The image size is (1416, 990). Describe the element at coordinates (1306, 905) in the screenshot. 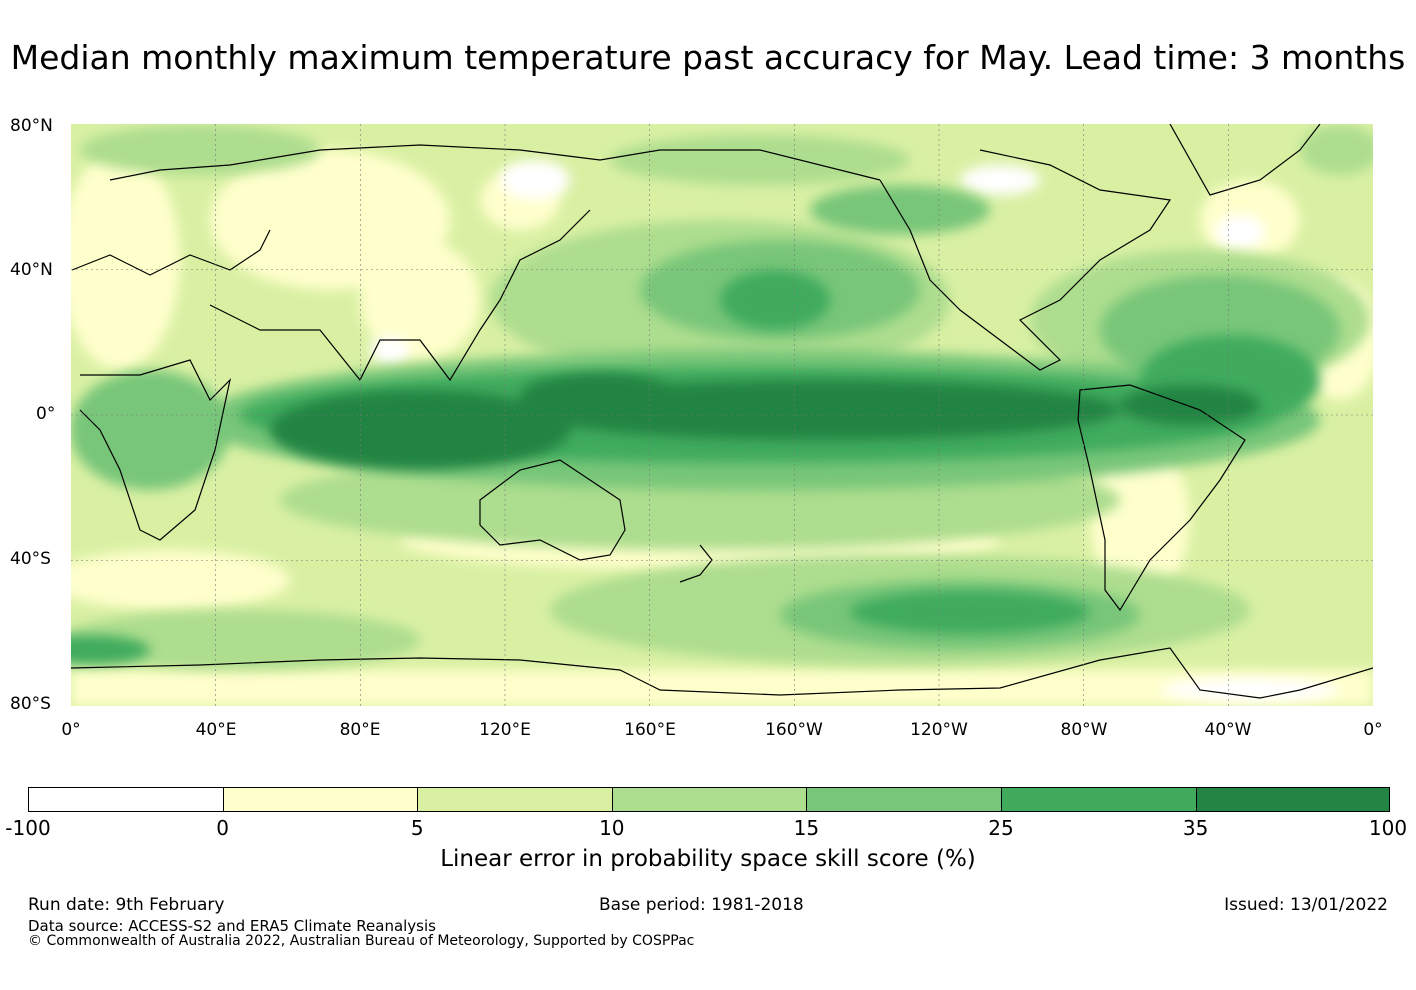

I see `issued-date: Issued: 13/01/2022` at that location.